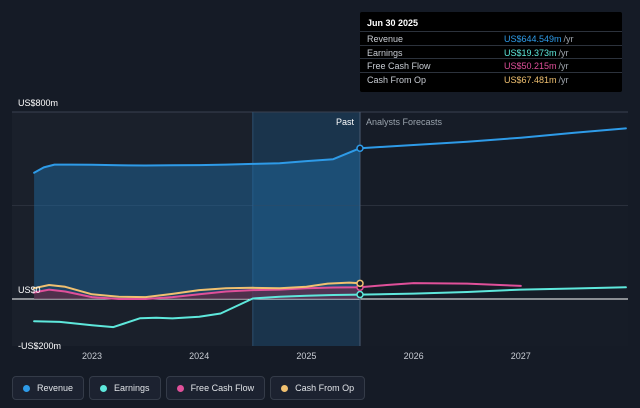  Describe the element at coordinates (530, 79) in the screenshot. I see `tooltip-value-number: US$67.481m` at that location.